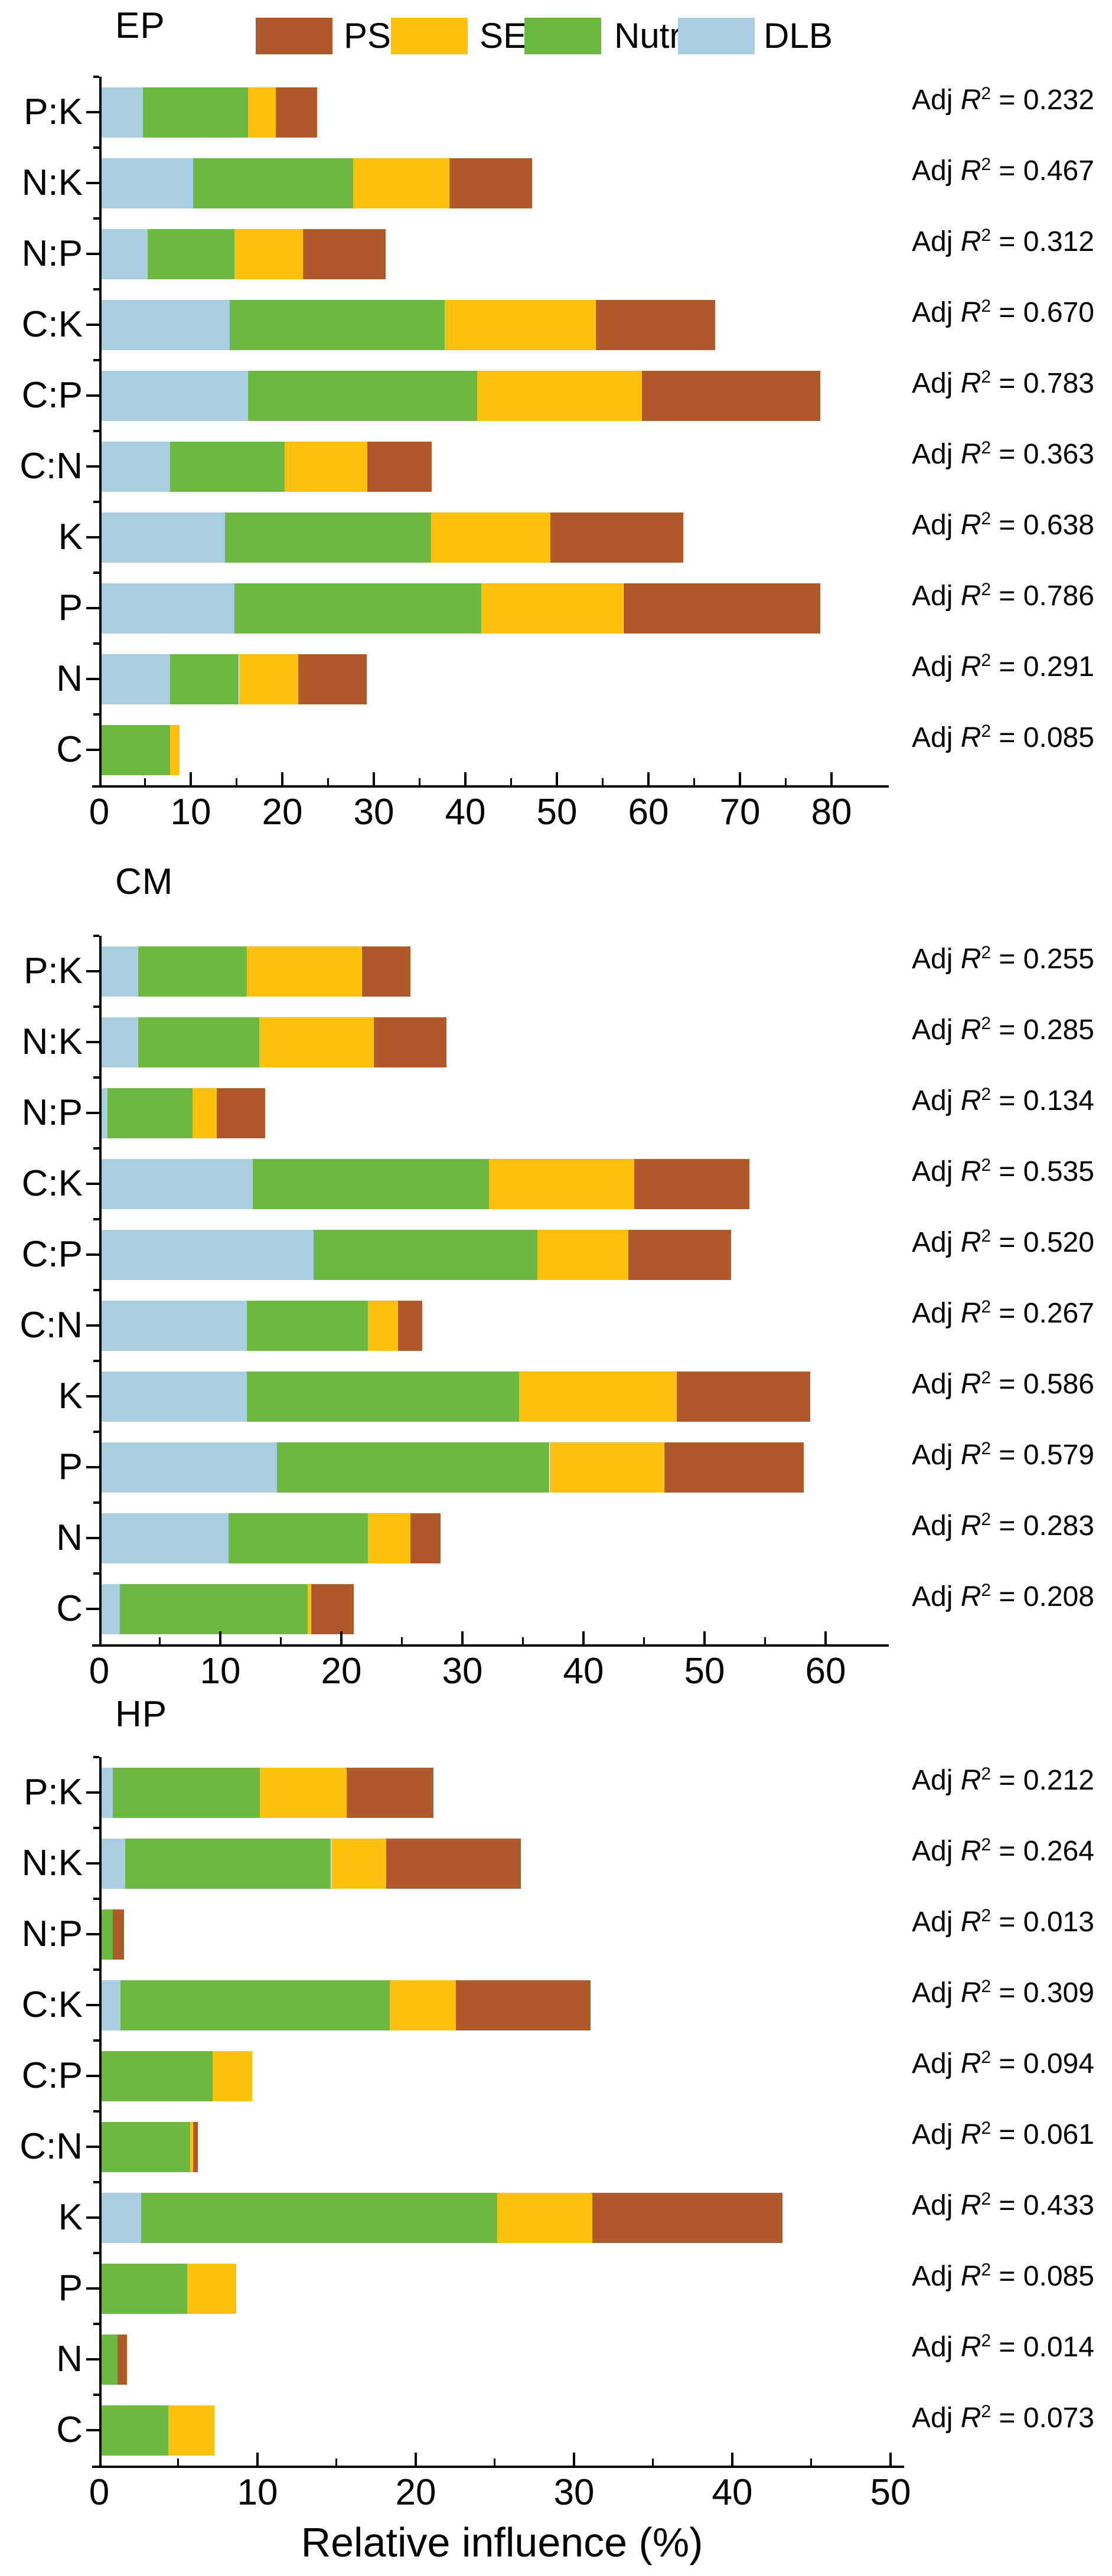 Image resolution: width=1112 pixels, height=2576 pixels. Describe the element at coordinates (562, 36) in the screenshot. I see `legend-swatch-nutr` at that location.